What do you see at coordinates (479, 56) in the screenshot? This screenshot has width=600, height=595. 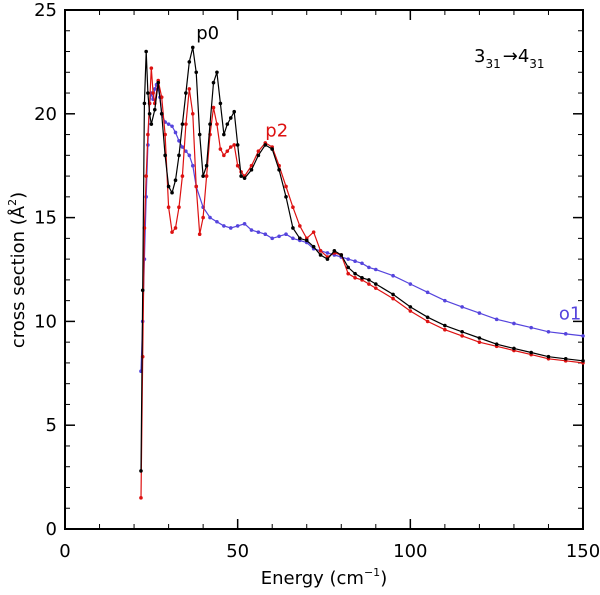 I see `annotation-from: 3` at bounding box center [479, 56].